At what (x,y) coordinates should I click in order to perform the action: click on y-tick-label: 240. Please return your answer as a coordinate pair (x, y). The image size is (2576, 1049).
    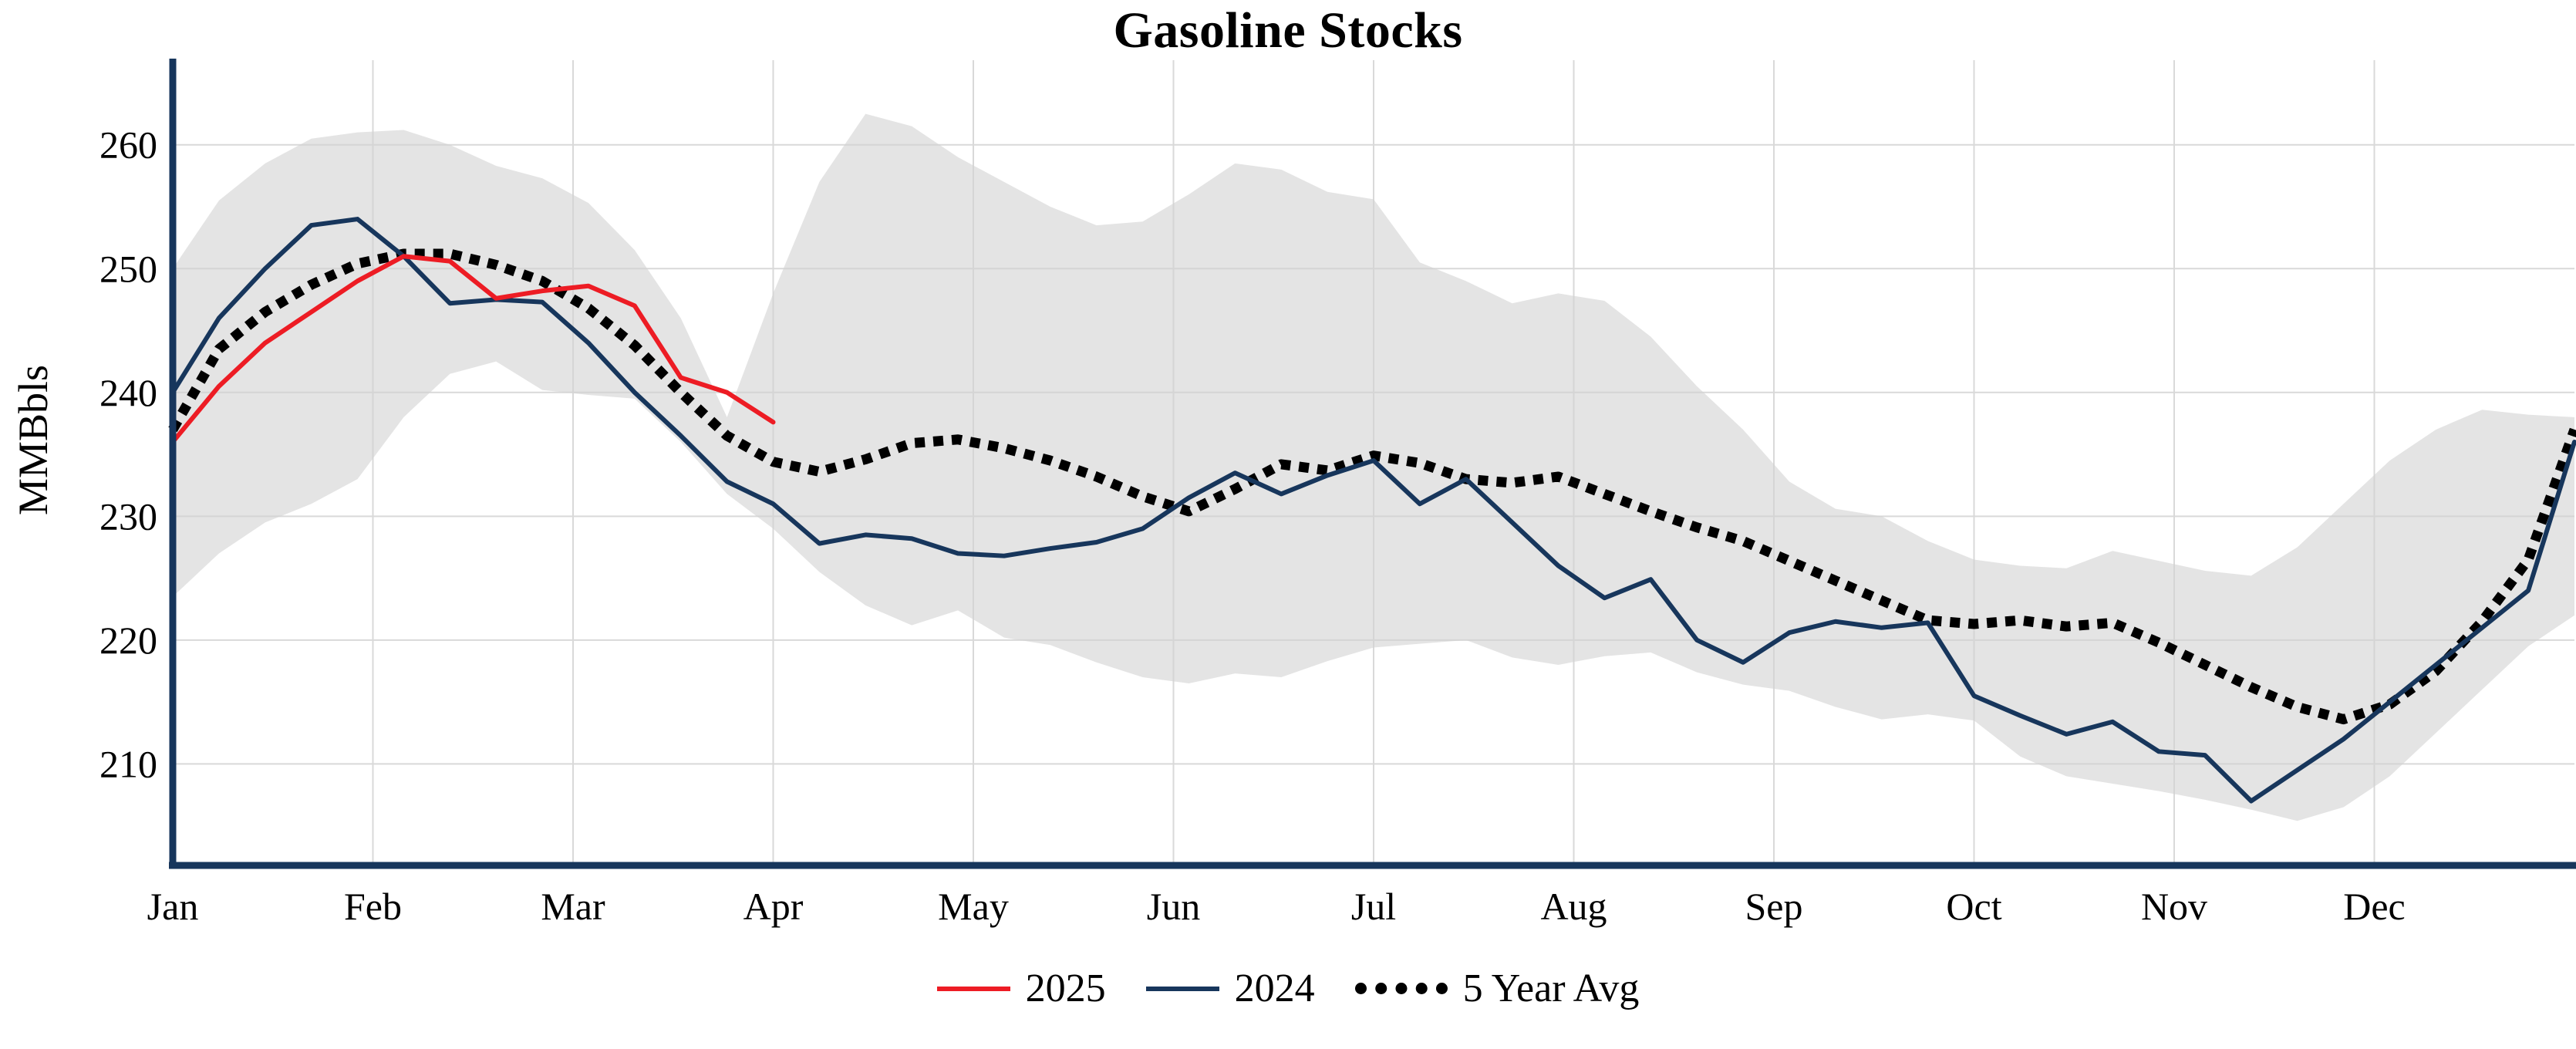
    Looking at the image, I should click on (128, 392).